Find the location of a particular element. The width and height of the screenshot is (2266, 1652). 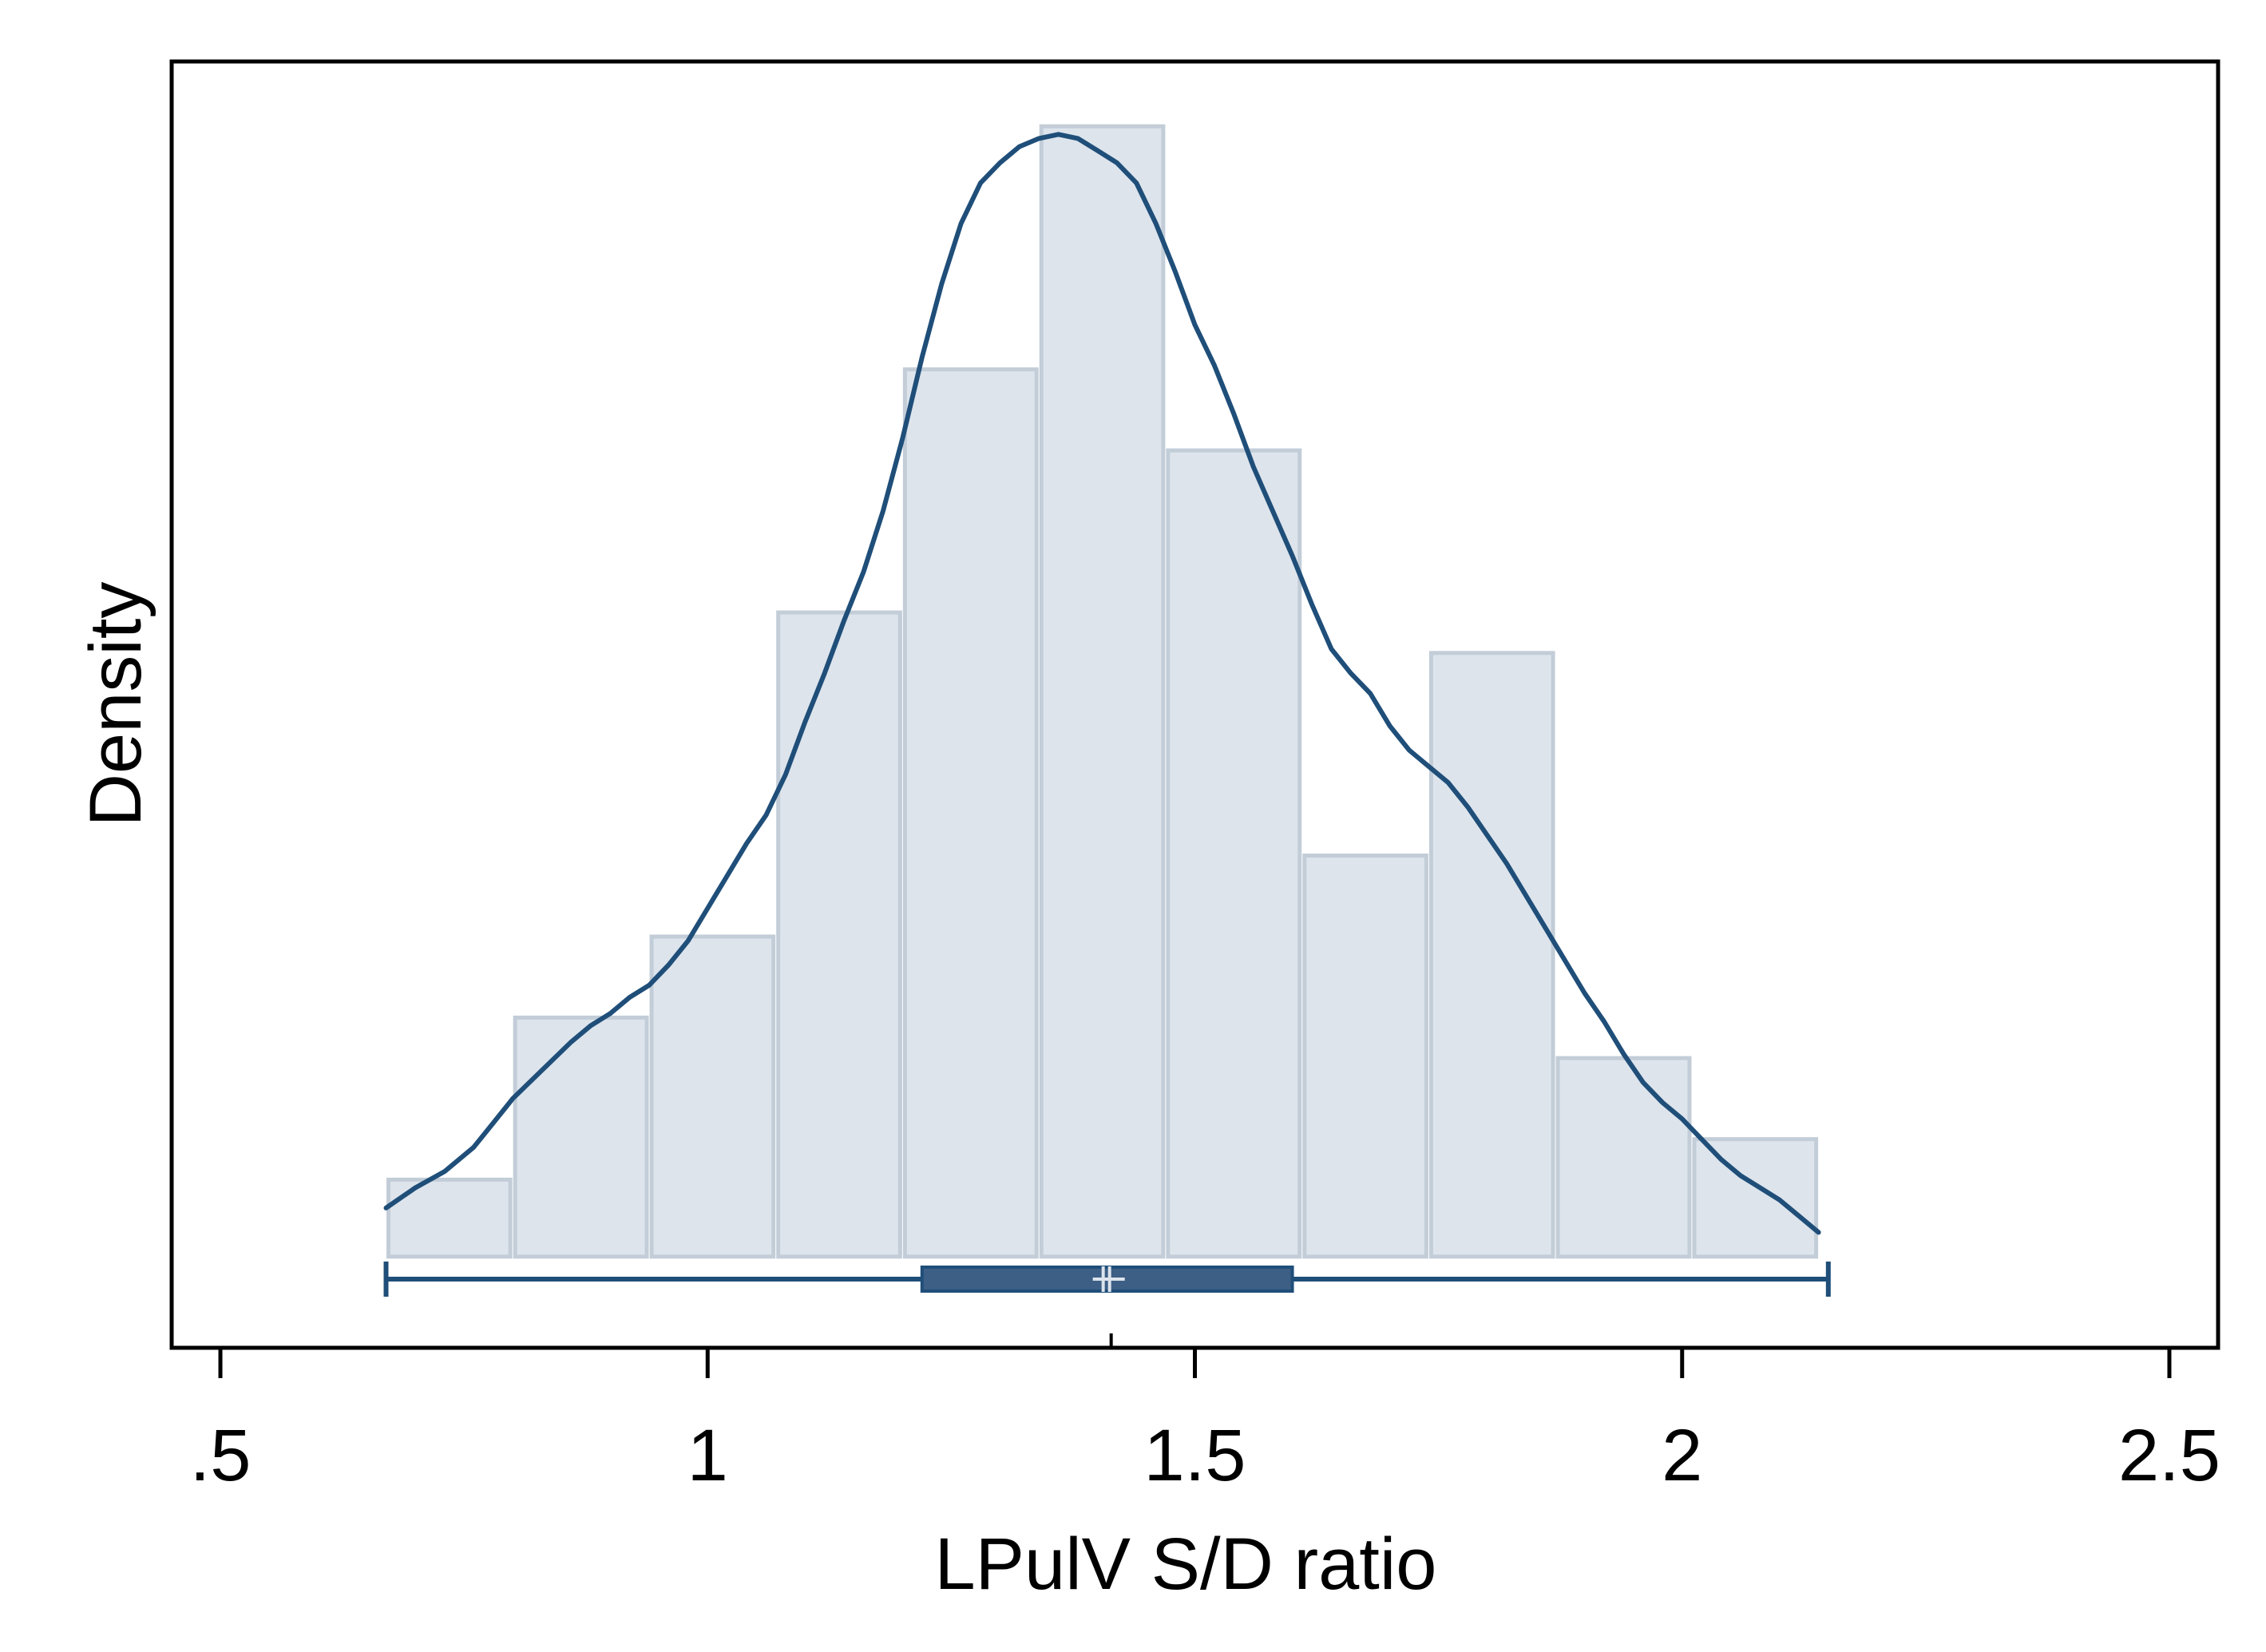

x-tick-label: .5 is located at coordinates (221, 1455).